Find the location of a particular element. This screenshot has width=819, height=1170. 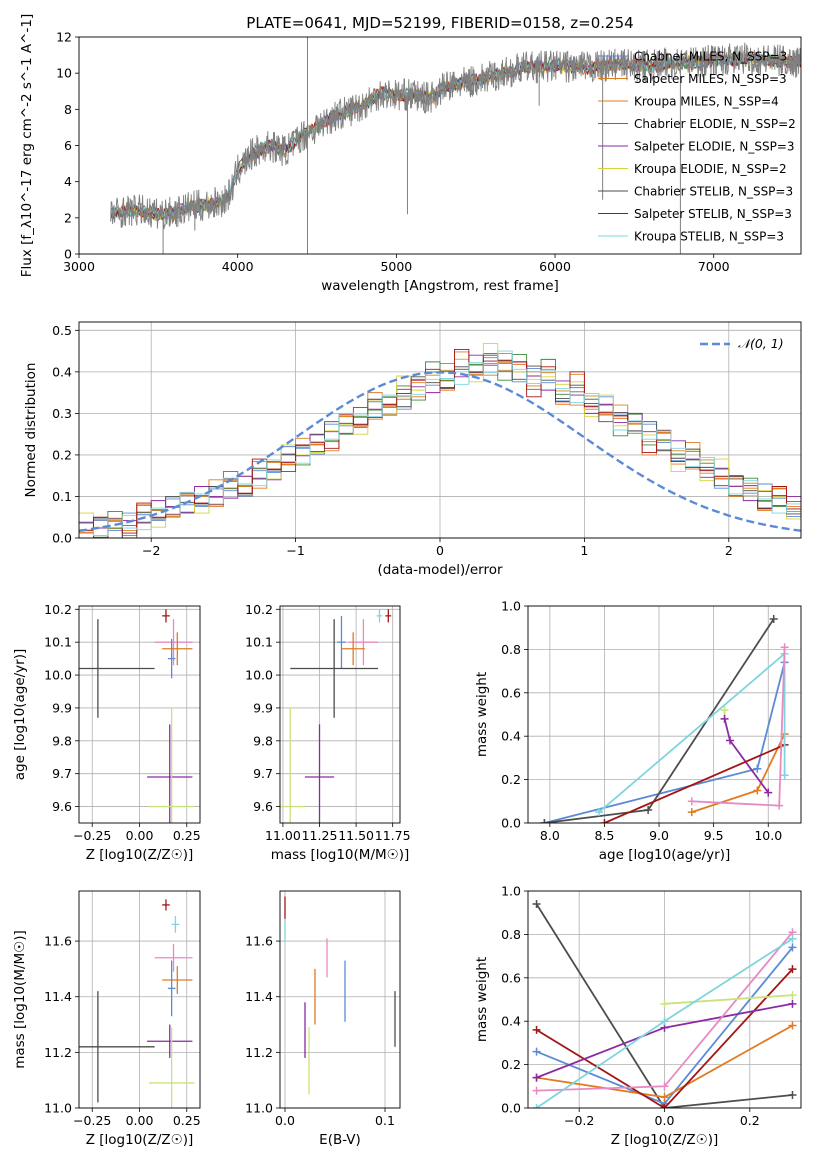

y-tick-label: 8 is located at coordinates (68, 109).